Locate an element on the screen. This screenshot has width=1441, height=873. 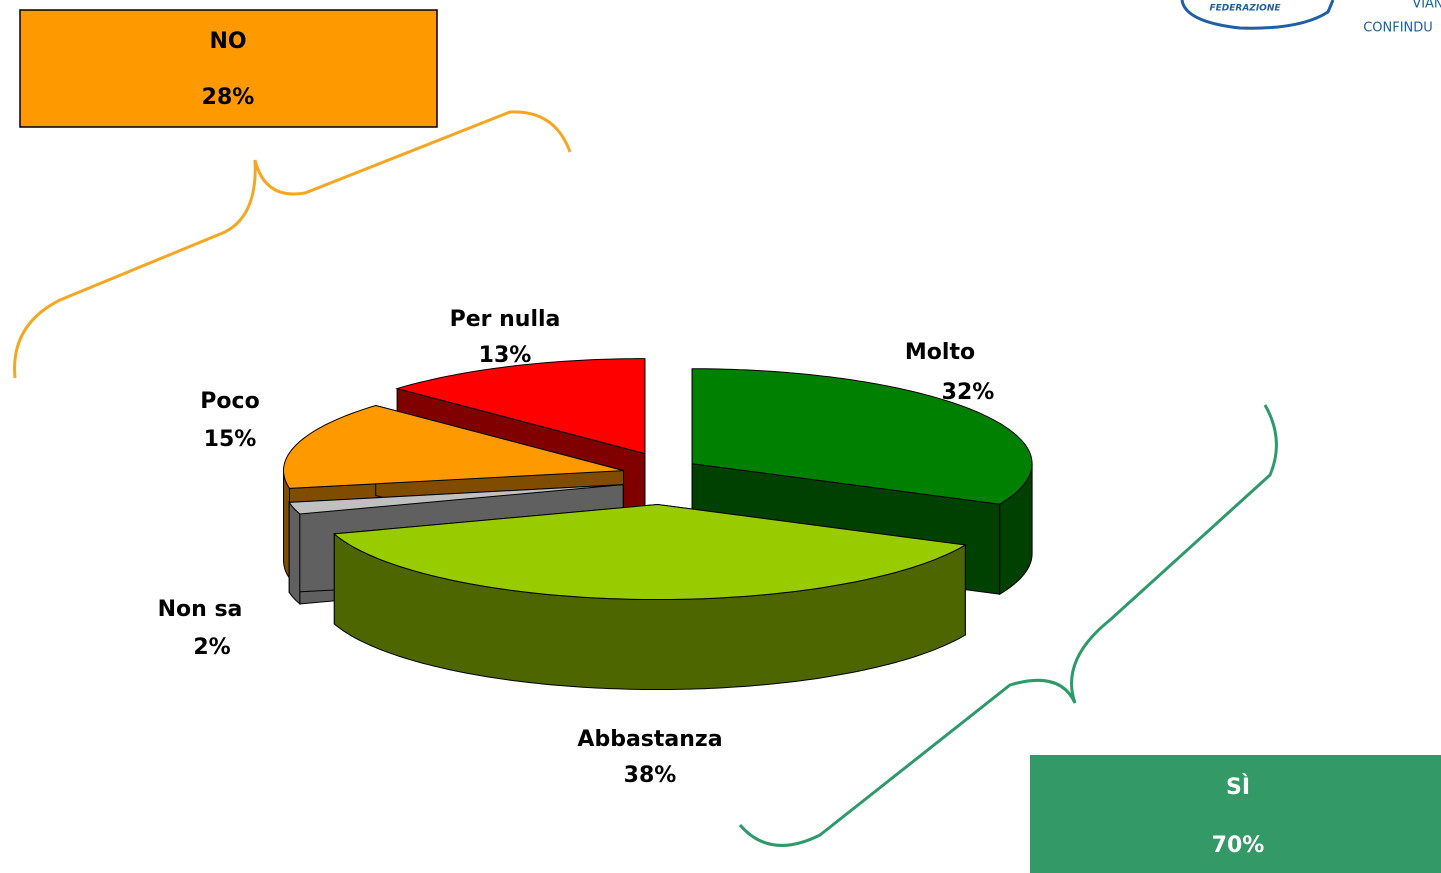
logo-shape is located at coordinates (1257, 15).